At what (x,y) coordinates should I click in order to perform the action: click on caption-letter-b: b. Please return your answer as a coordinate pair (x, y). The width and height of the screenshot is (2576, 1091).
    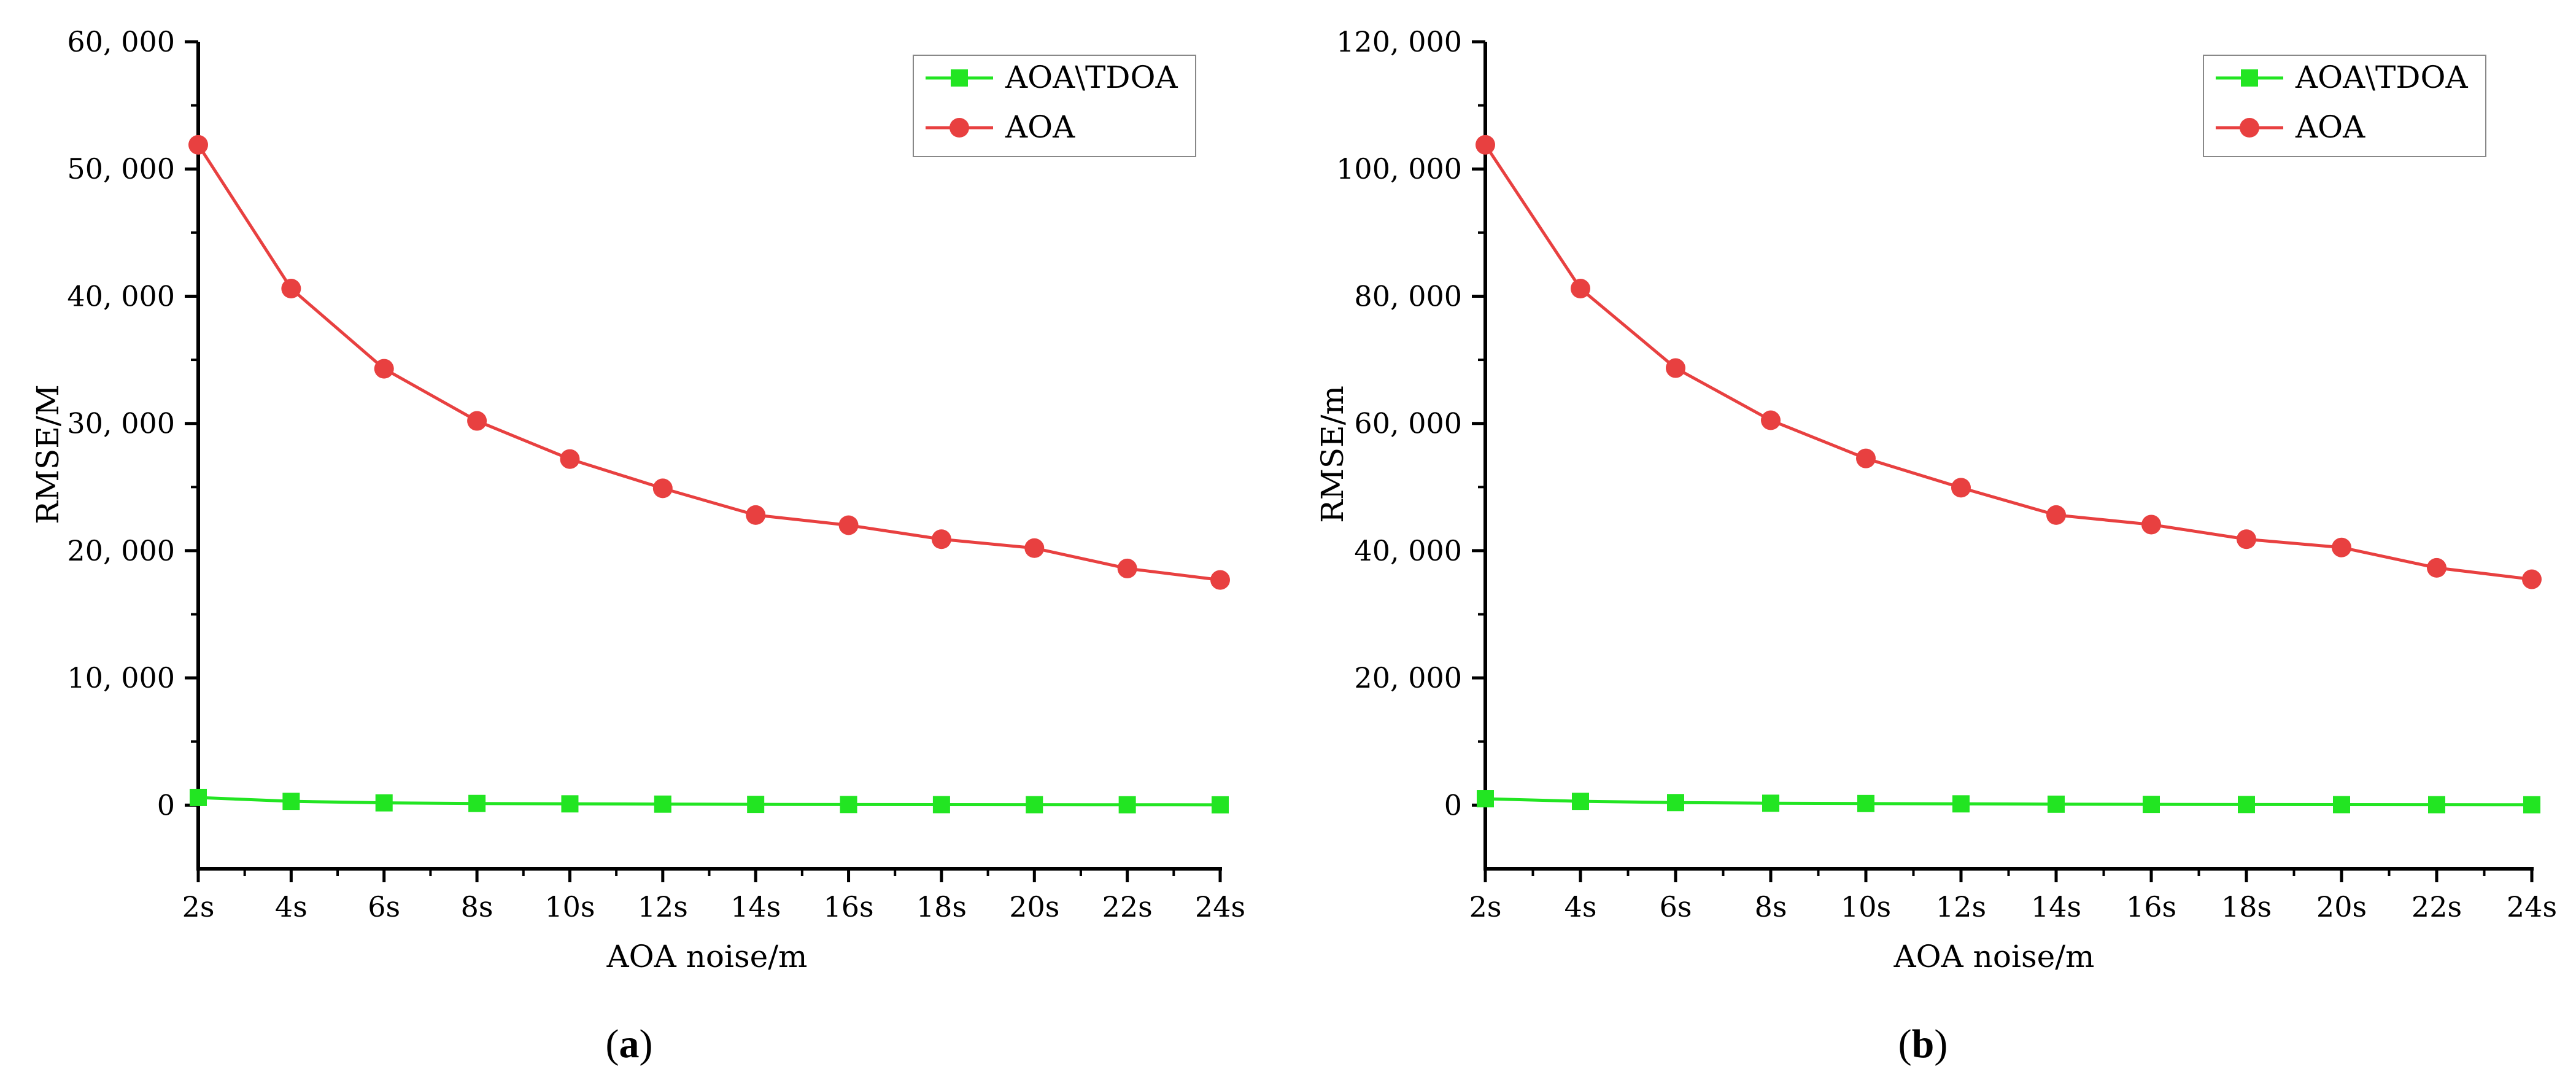
    Looking at the image, I should click on (1923, 1044).